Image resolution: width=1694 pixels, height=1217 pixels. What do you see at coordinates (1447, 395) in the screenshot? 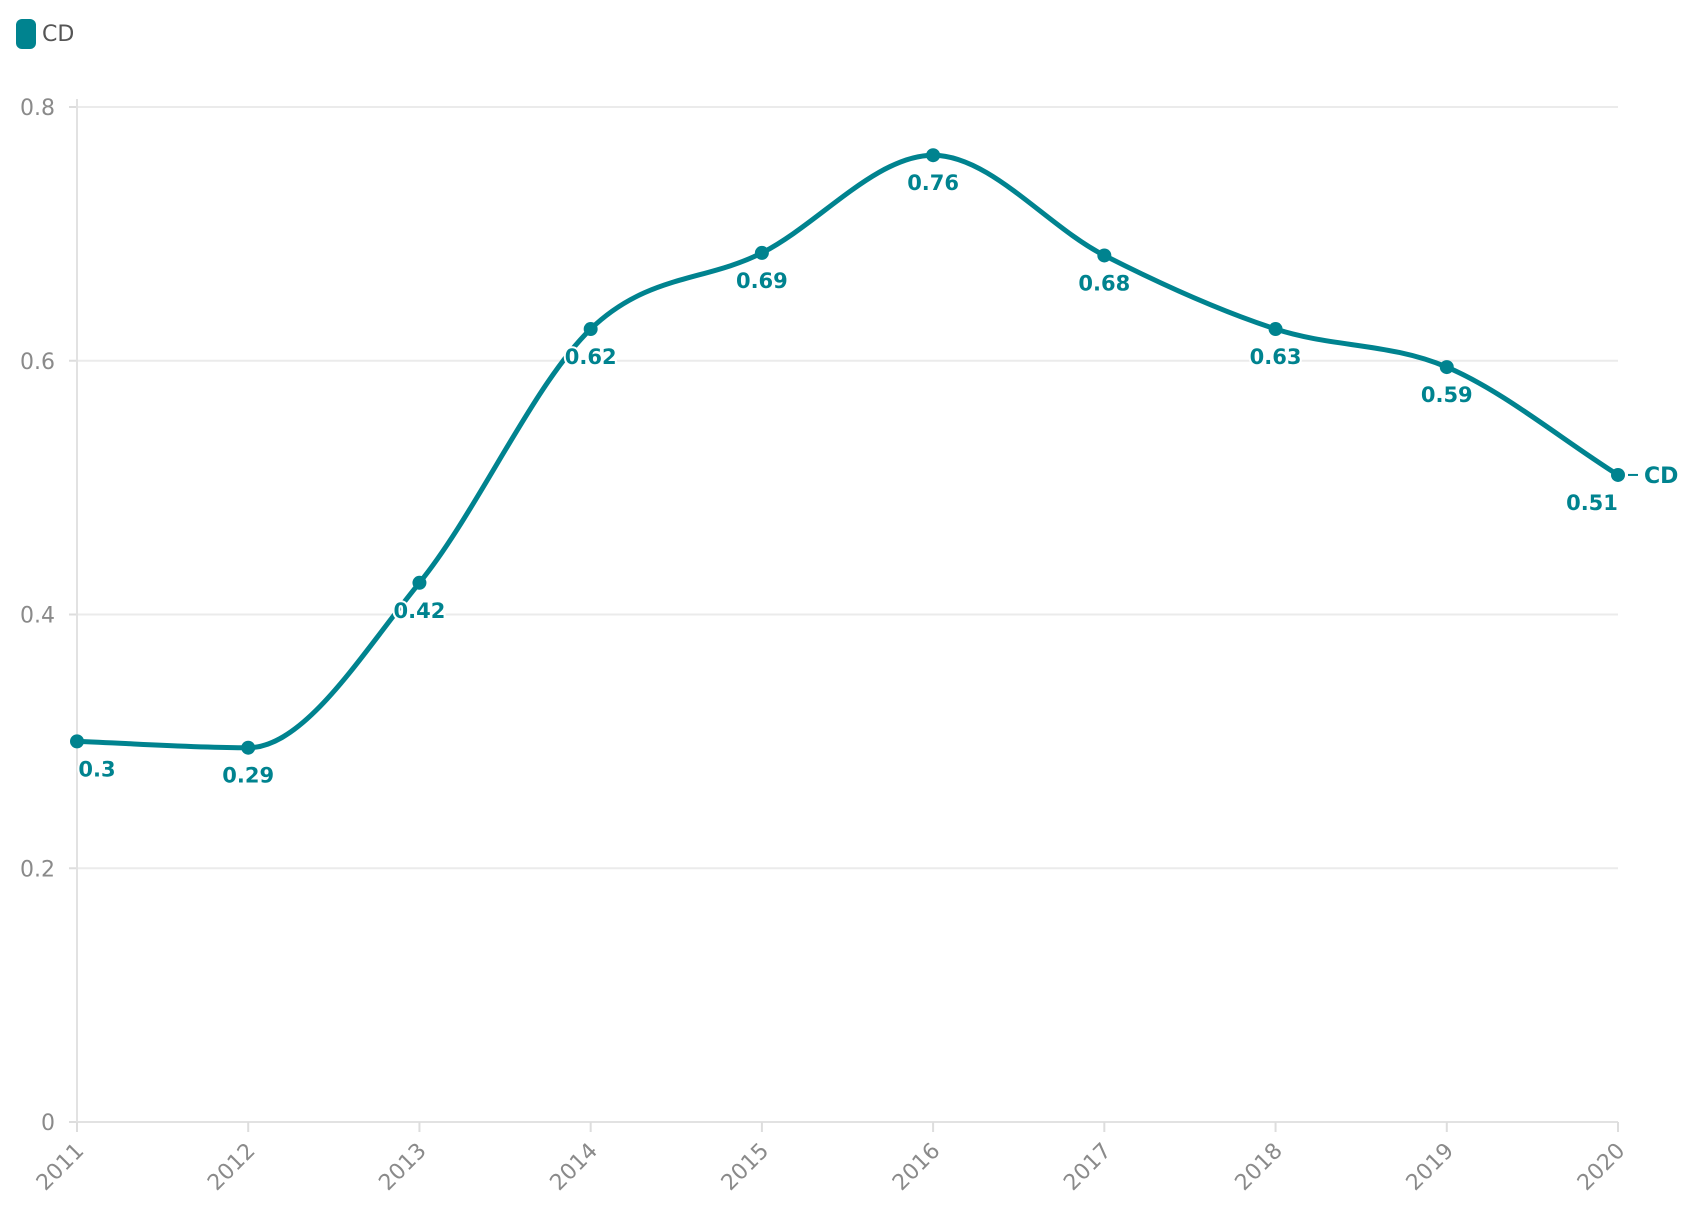
I see `data-label: 0.59` at bounding box center [1447, 395].